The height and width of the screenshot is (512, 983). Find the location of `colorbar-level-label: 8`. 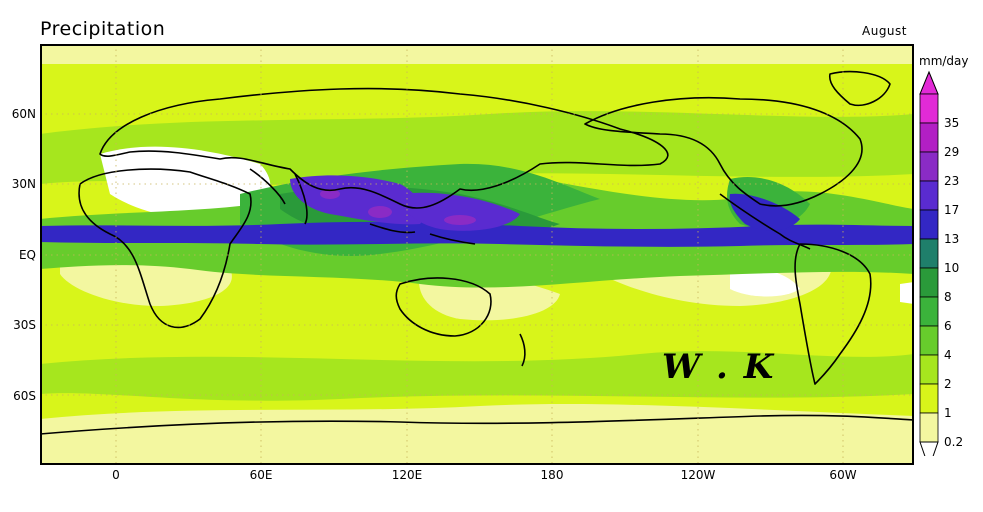

colorbar-level-label: 8 is located at coordinates (948, 297).